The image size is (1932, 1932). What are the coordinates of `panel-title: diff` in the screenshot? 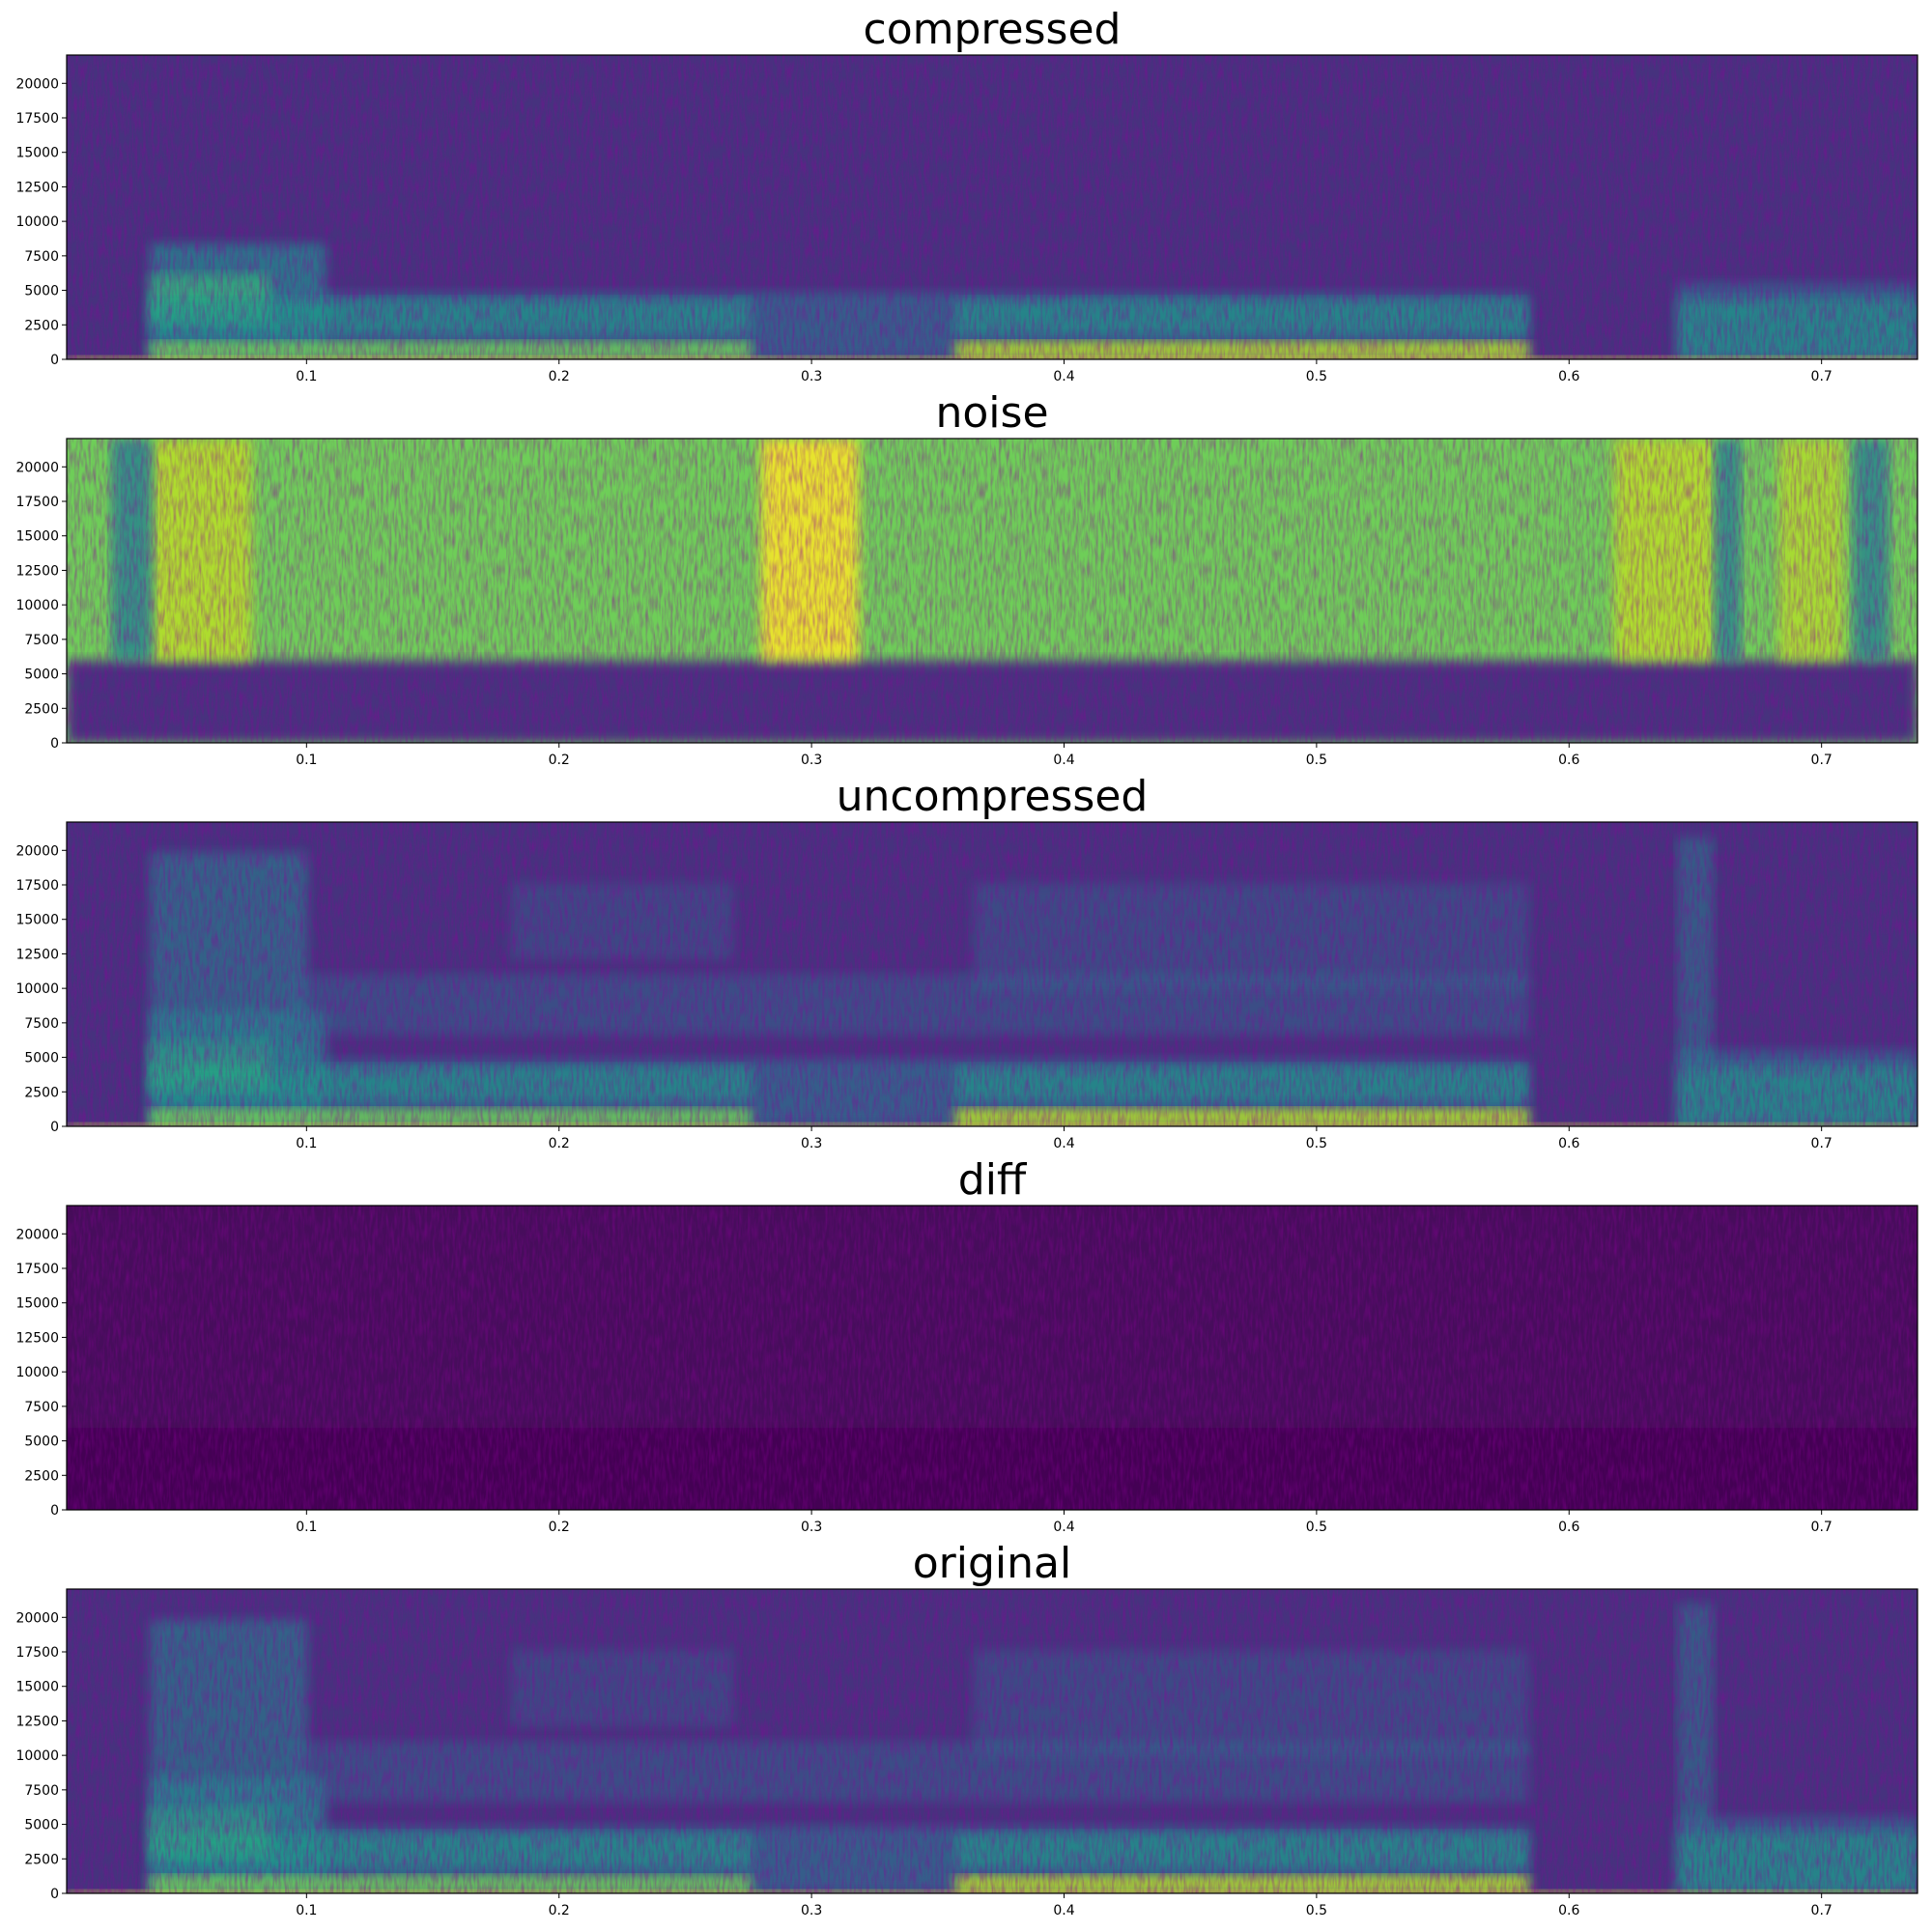 It's located at (993, 1180).